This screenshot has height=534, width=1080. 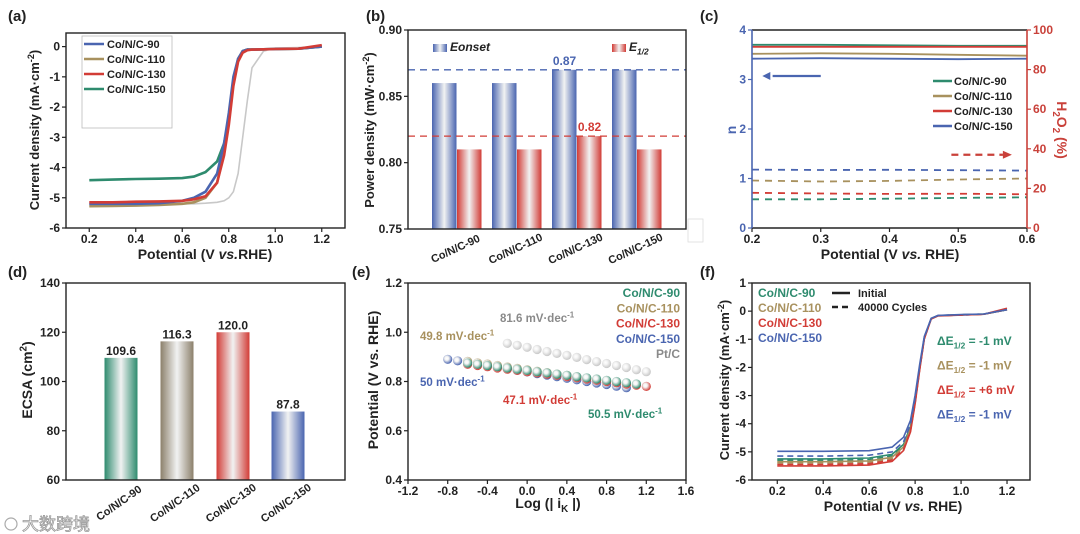 What do you see at coordinates (740, 480) in the screenshot?
I see `y-tick-label: -6` at bounding box center [740, 480].